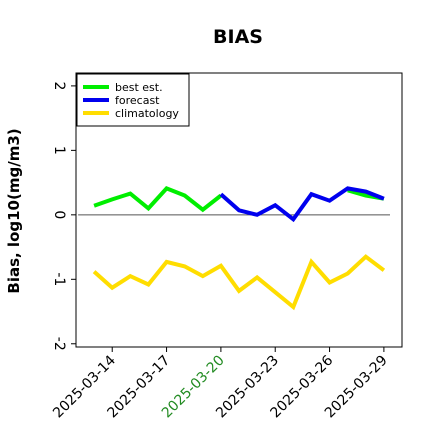  I want to click on y-axis-label: Bias, log10(mg/m3), so click(14, 210).